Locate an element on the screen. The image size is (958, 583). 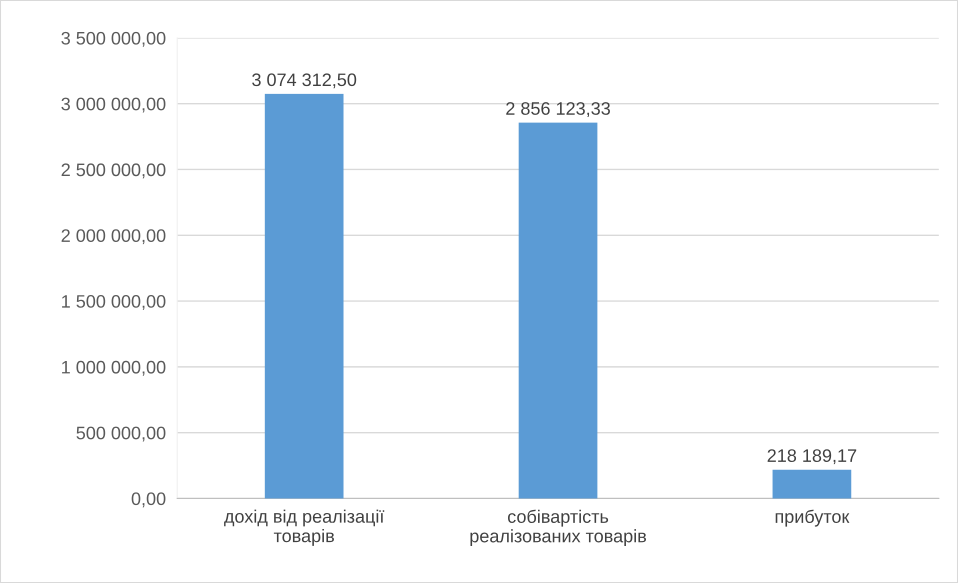
x-tick-label: собівартість реалізованих товарів is located at coordinates (558, 528).